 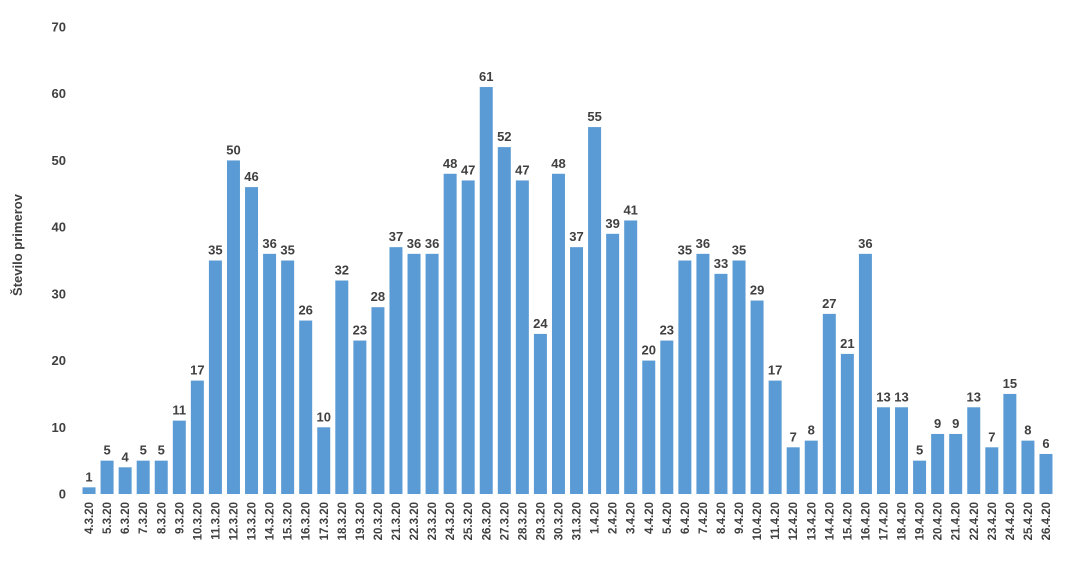 What do you see at coordinates (287, 250) in the screenshot?
I see `data-label: 35` at bounding box center [287, 250].